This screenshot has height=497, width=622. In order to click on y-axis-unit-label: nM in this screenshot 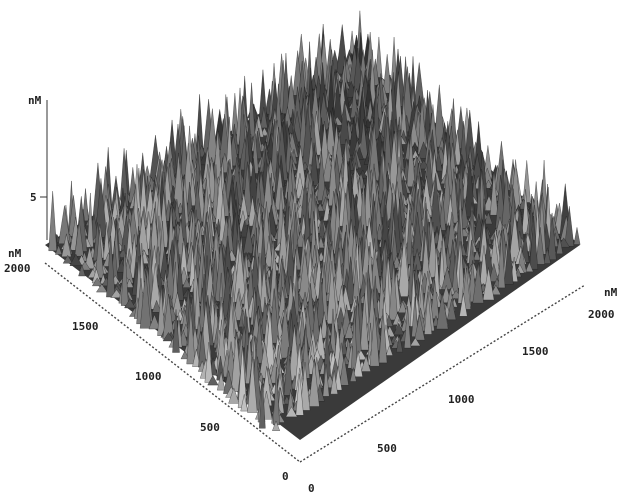, I will do `click(15, 253)`.